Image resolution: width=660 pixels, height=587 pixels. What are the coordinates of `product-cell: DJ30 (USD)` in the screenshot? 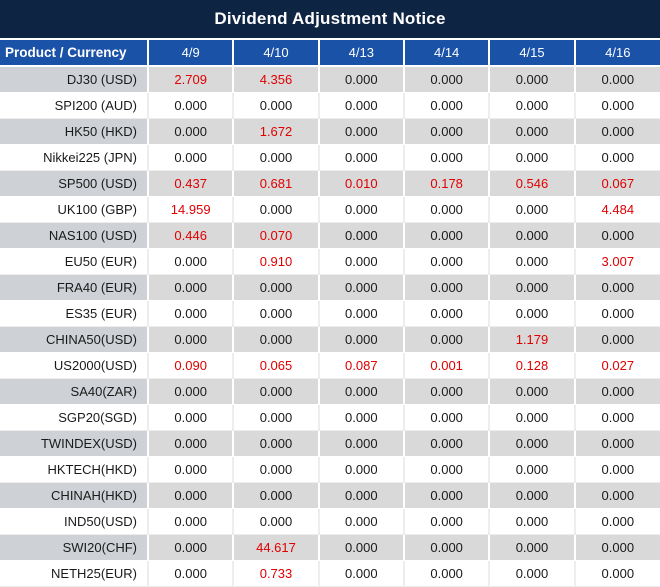 It's located at (74, 79).